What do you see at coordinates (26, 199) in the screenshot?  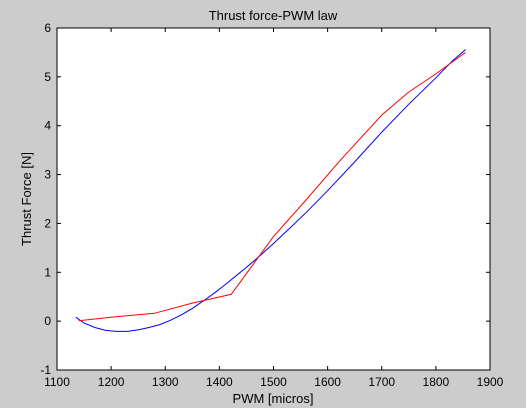 I see `y-axis-label: Thrust Force [N]` at bounding box center [26, 199].